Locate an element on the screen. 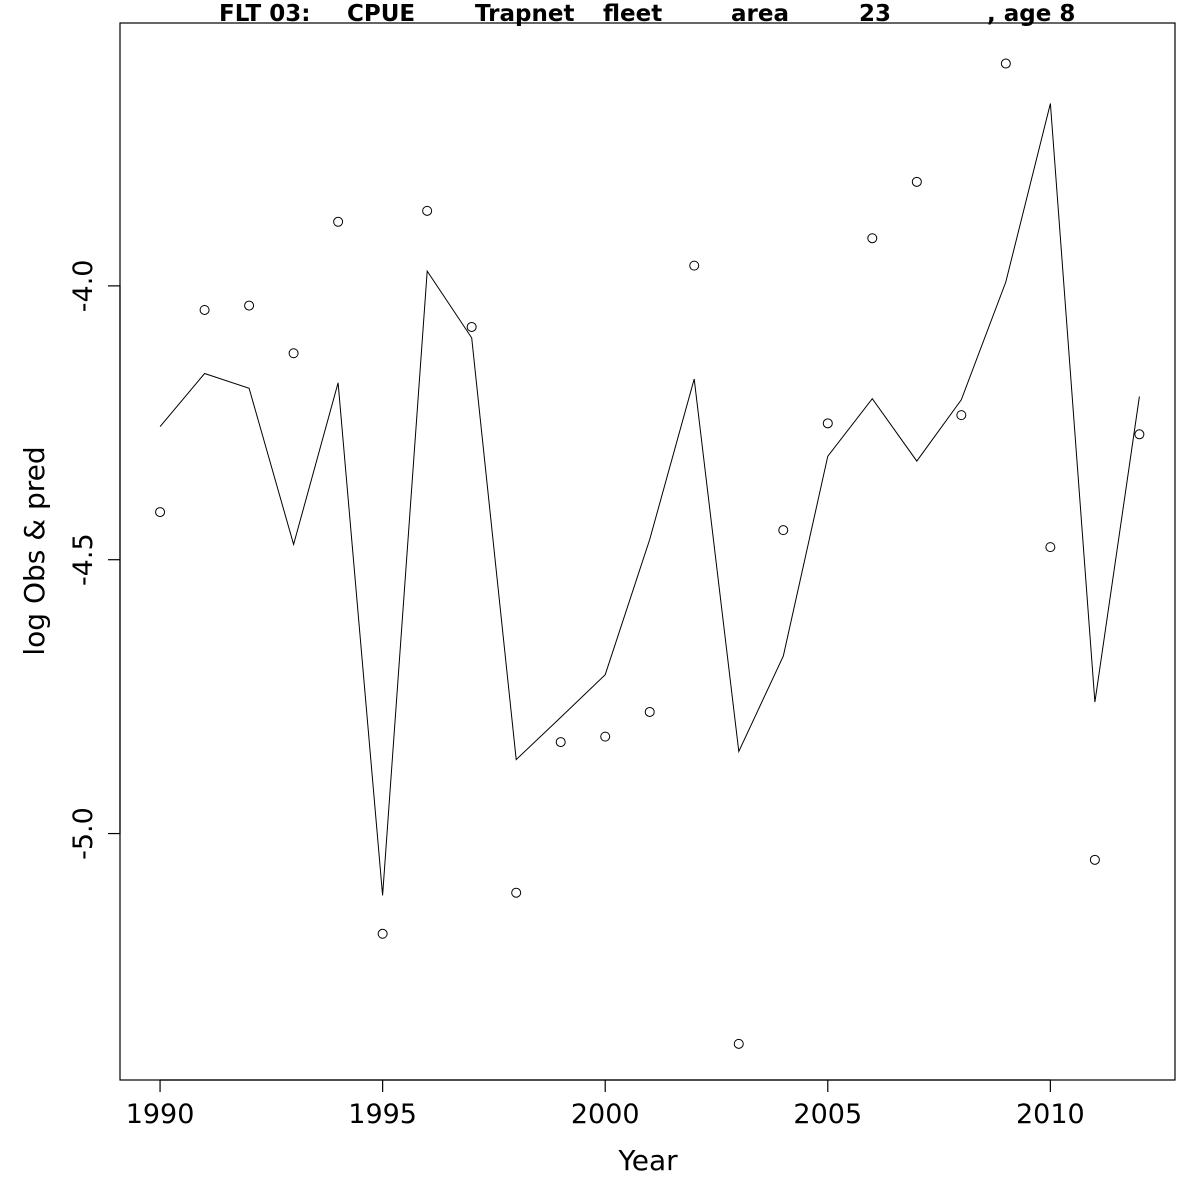  y-axis-label: log Obs & pred is located at coordinates (34, 550).